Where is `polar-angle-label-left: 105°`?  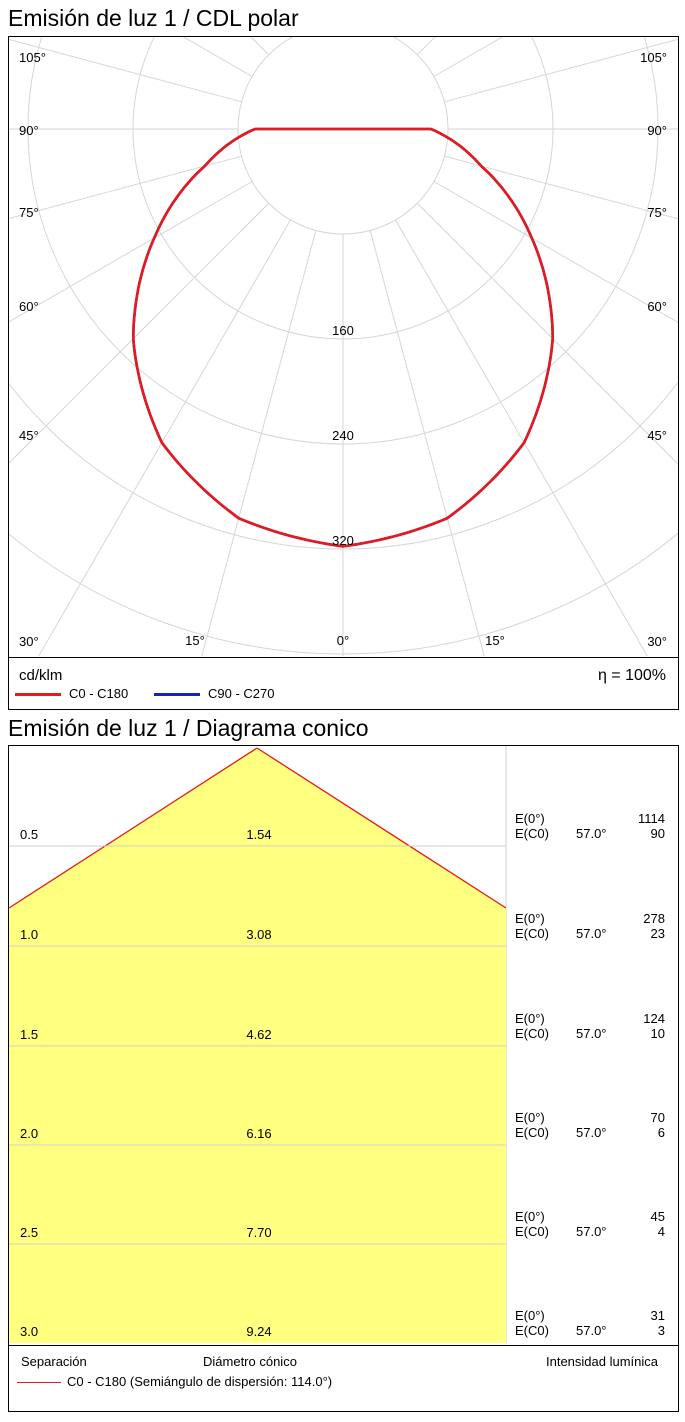
polar-angle-label-left: 105° is located at coordinates (32, 57).